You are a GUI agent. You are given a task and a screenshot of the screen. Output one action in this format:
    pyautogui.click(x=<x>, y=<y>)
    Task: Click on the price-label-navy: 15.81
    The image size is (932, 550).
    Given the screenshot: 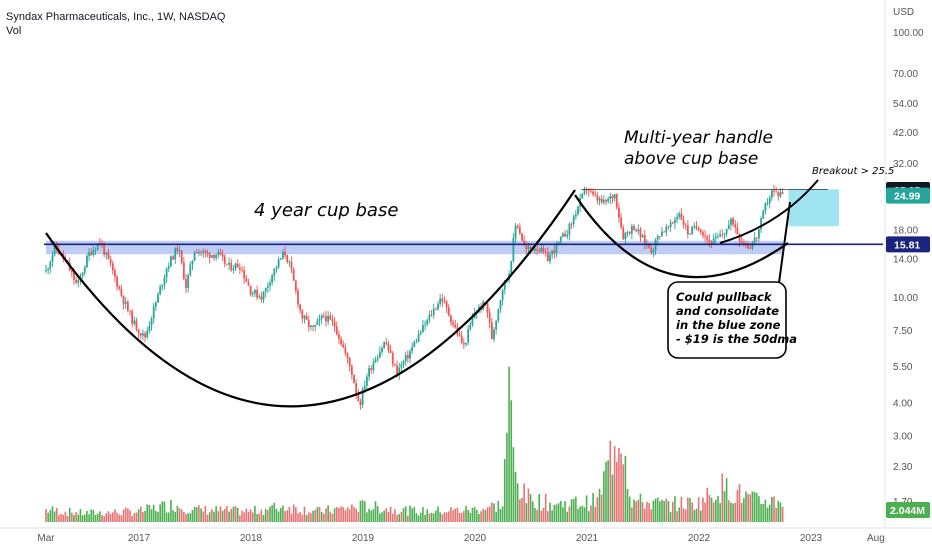 What is the action you would take?
    pyautogui.click(x=908, y=244)
    